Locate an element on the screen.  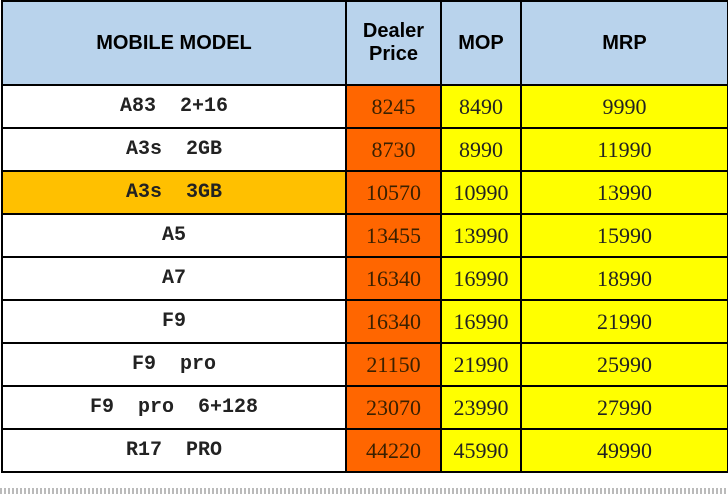
table-row: A3s 2GB 8730 8990 11990 is located at coordinates (364, 149).